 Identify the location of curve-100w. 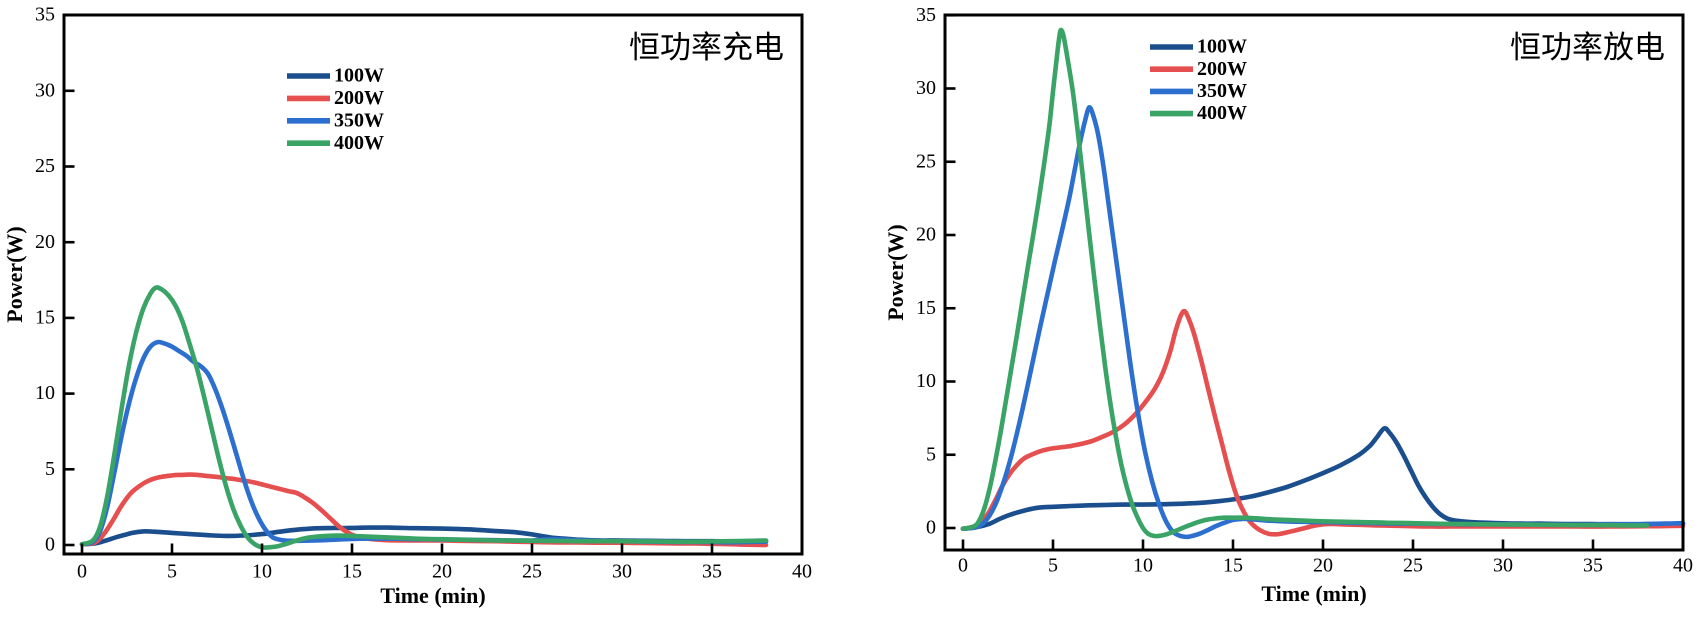
(1323, 478).